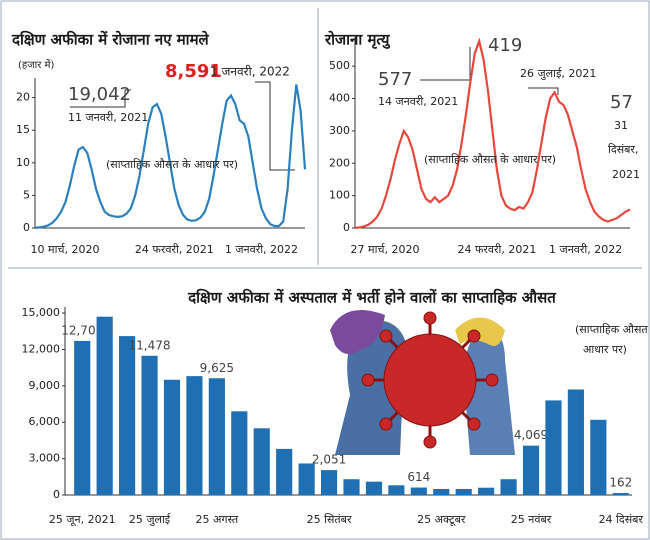 This screenshot has width=650, height=540. What do you see at coordinates (339, 65) in the screenshot?
I see `y-tick-label: 500` at bounding box center [339, 65].